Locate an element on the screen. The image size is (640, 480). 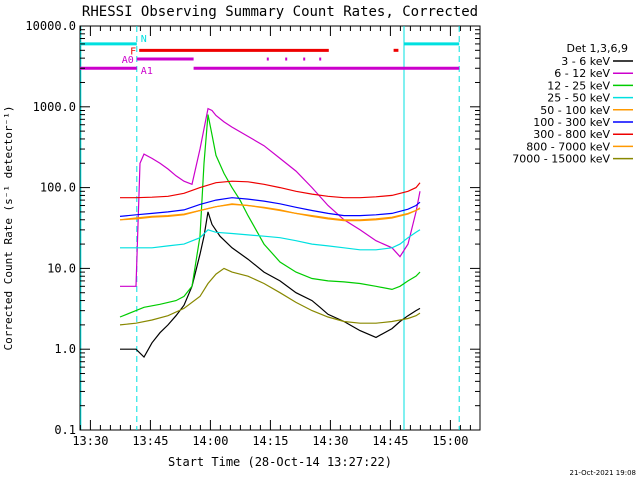
legend-entry-label: 300 - 800 keV is located at coordinates (571, 134).